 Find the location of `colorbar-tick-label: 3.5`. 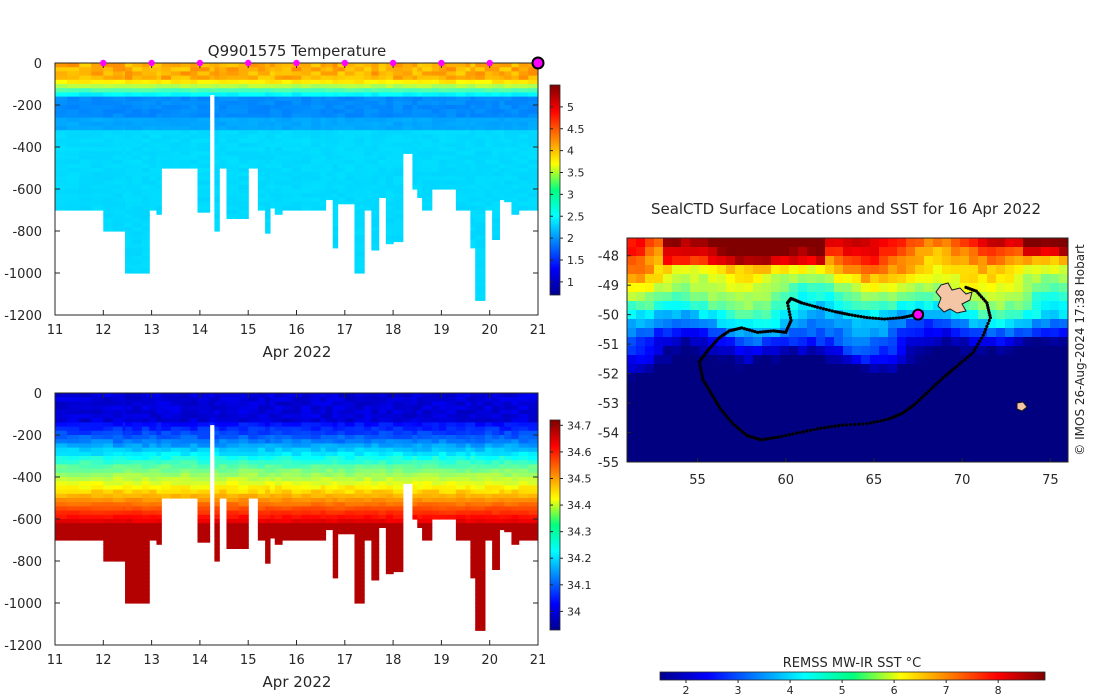

colorbar-tick-label: 3.5 is located at coordinates (576, 173).